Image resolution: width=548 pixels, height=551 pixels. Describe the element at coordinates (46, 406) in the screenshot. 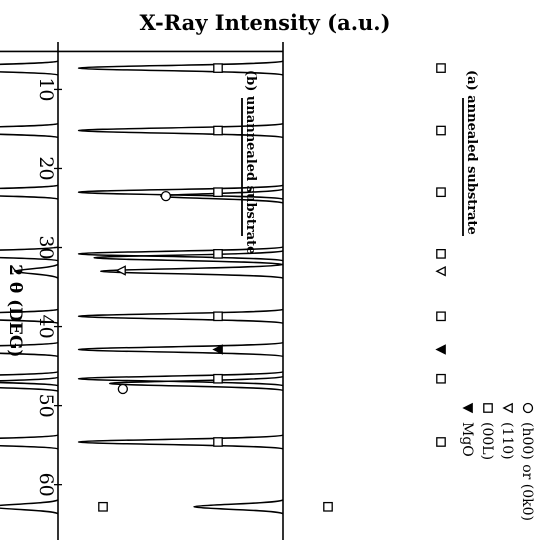

I see `x-tick-label-50: 50` at that location.